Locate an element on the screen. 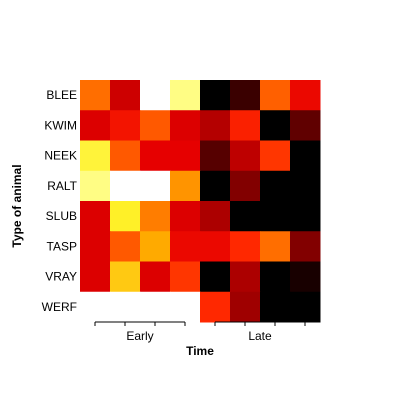 This screenshot has height=400, width=400. y-tick-label-ralt: RALT is located at coordinates (62, 186).